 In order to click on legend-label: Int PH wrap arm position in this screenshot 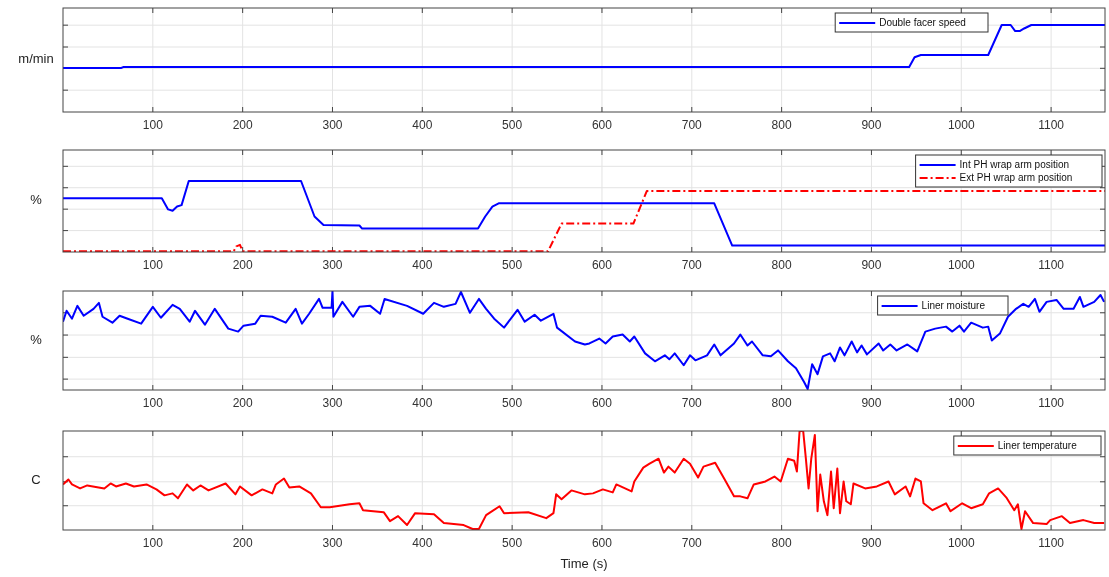, I will do `click(1014, 164)`.